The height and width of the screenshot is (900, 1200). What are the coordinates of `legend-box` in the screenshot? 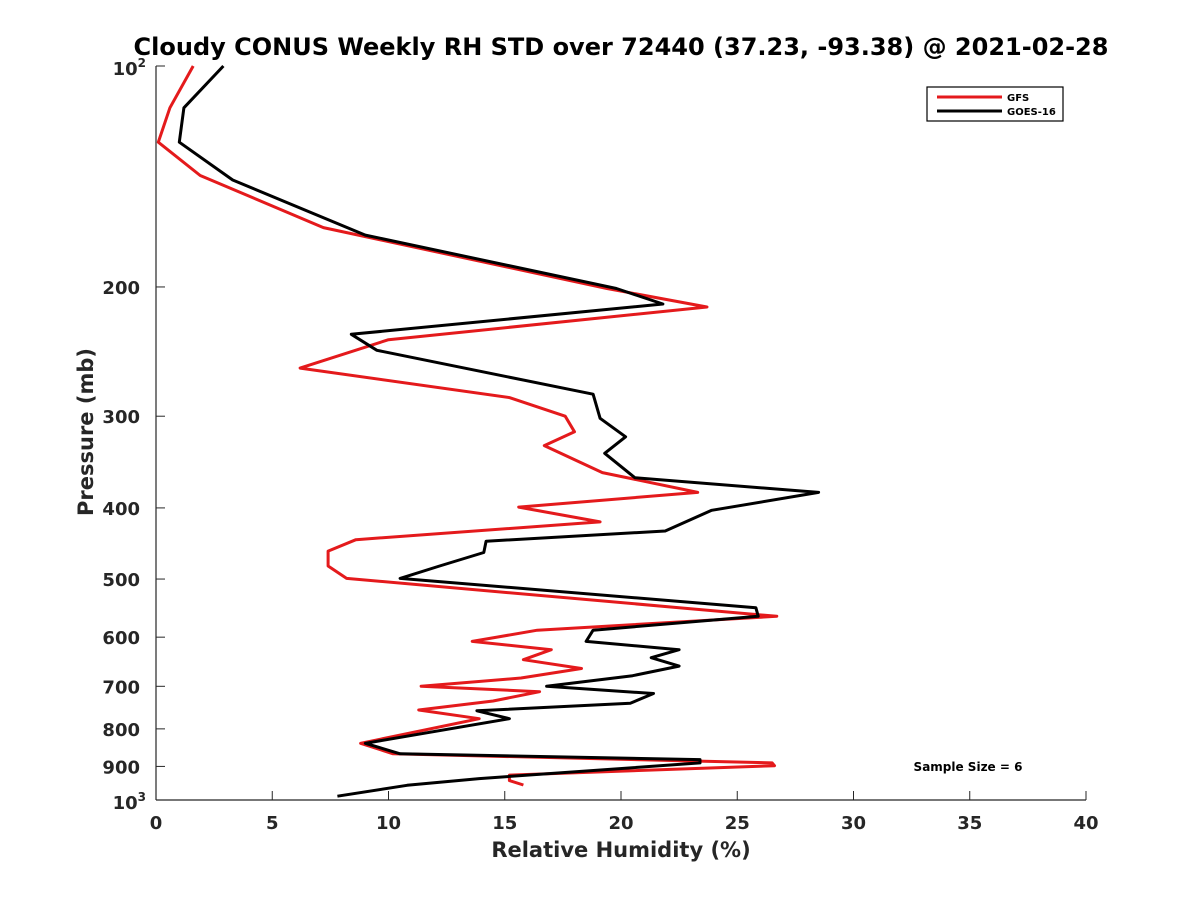 It's located at (995, 104).